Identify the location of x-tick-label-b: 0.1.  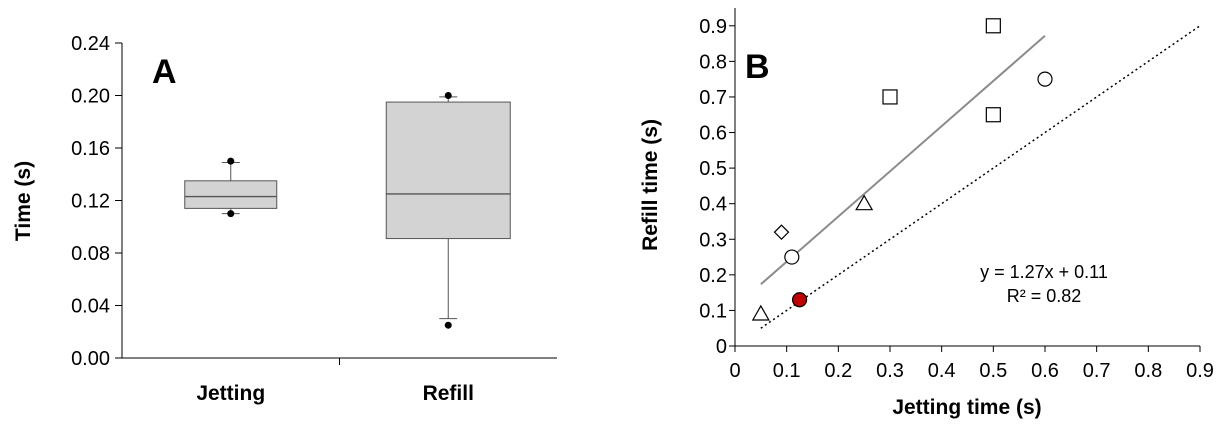
(787, 371).